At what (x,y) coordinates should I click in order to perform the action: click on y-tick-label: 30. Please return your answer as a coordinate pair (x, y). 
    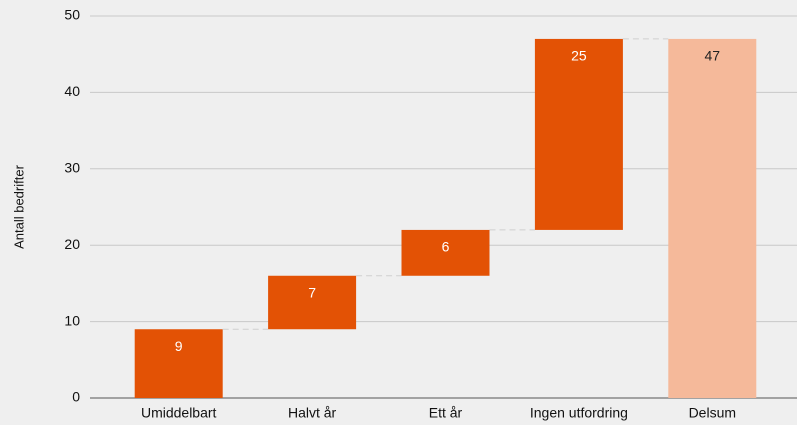
    Looking at the image, I should click on (72, 168).